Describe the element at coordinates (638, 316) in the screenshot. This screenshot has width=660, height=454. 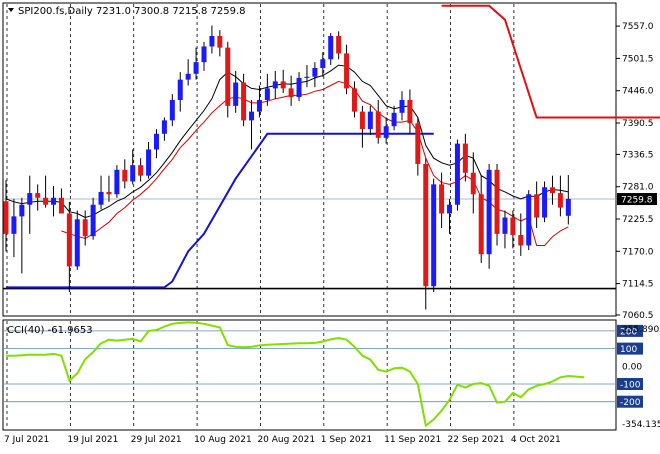
I see `y-tick-label: 7060.5` at that location.